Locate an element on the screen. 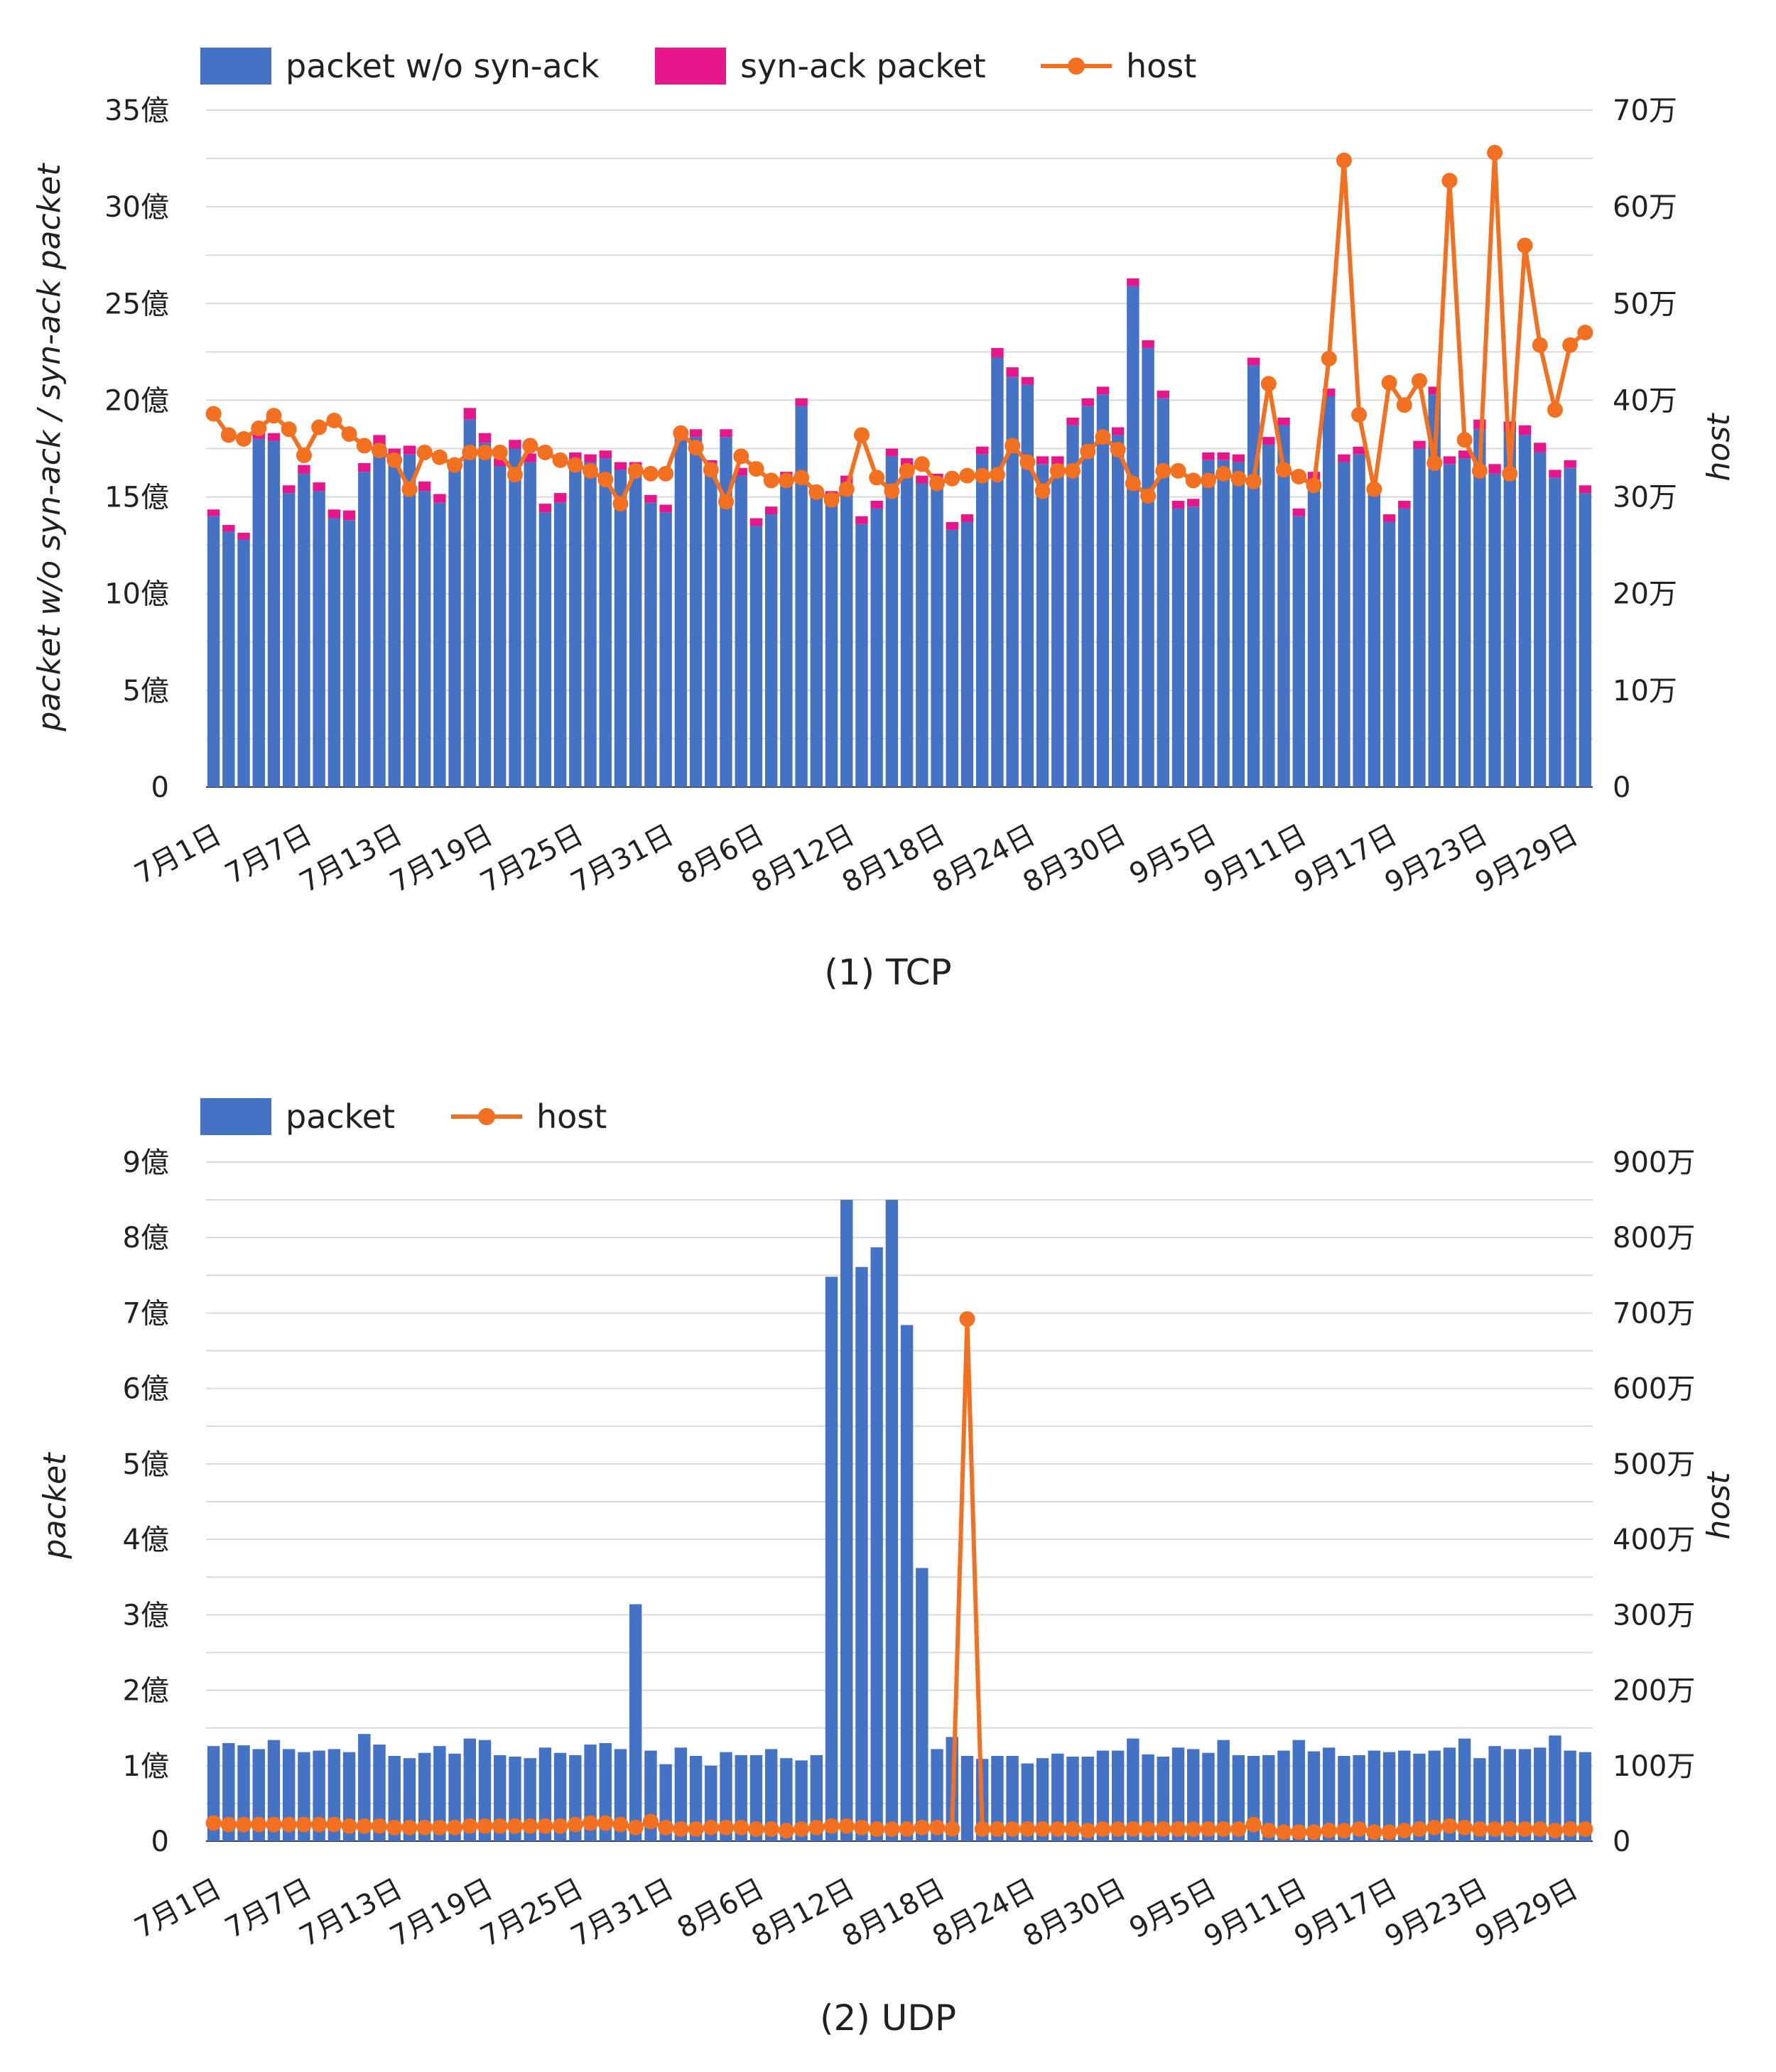 This screenshot has width=1776, height=2072. y2-tick-label: 0 is located at coordinates (1621, 787).